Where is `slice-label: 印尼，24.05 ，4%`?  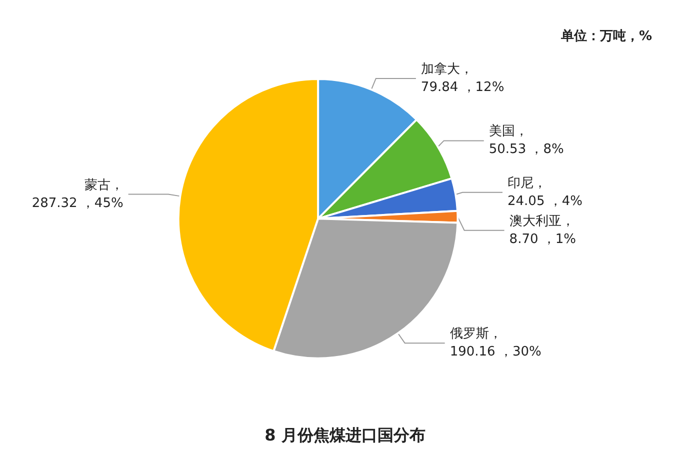 slice-label: 印尼，24.05 ，4% is located at coordinates (545, 192).